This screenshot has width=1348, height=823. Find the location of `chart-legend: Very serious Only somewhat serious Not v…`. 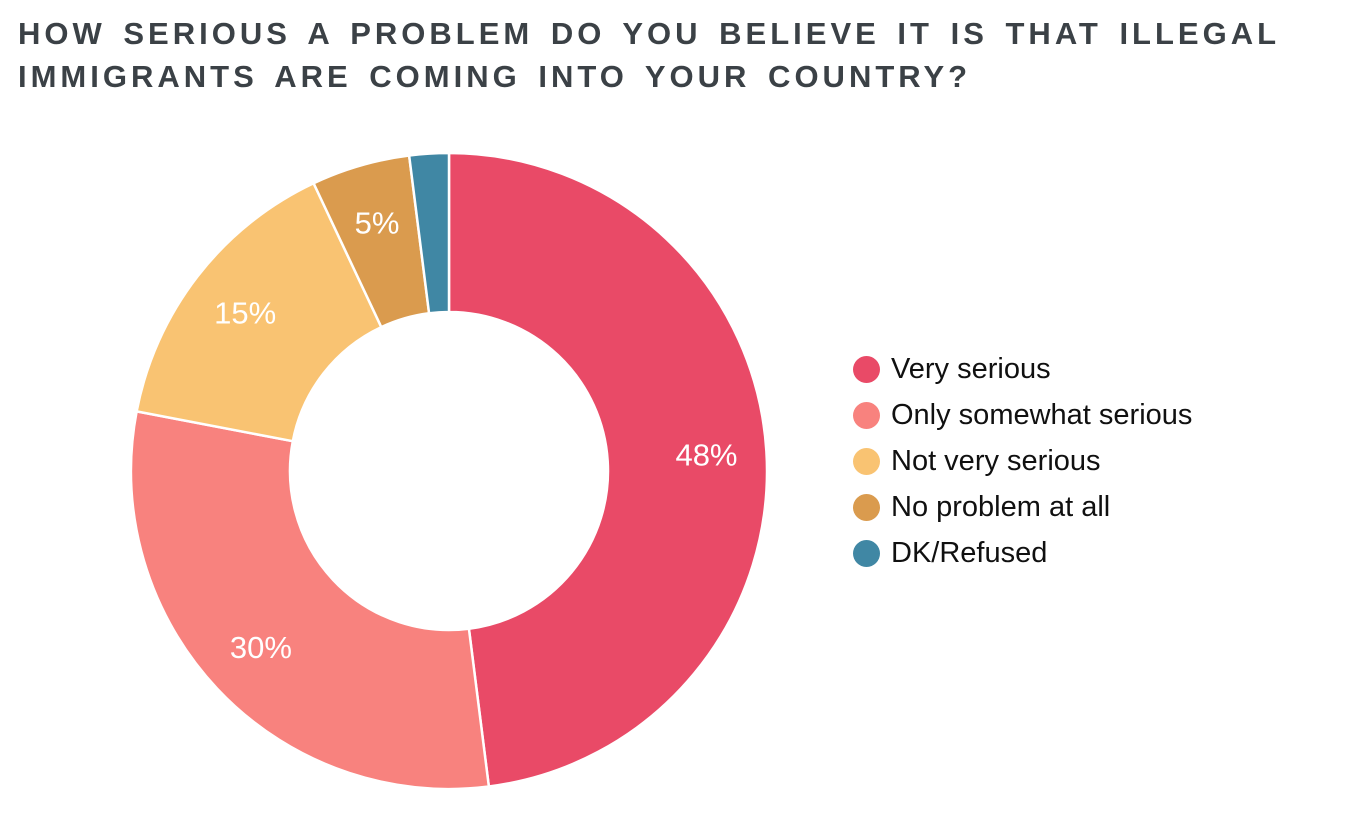

chart-legend: Very serious Only somewhat serious Not v… is located at coordinates (1022, 461).